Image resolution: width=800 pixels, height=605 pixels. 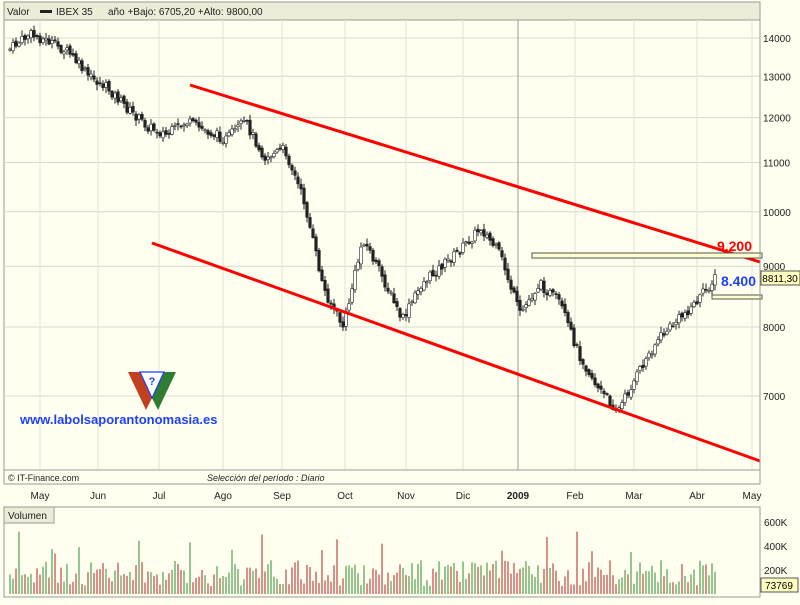 I want to click on copyright-text: © IT-Finance.com, so click(x=43, y=478).